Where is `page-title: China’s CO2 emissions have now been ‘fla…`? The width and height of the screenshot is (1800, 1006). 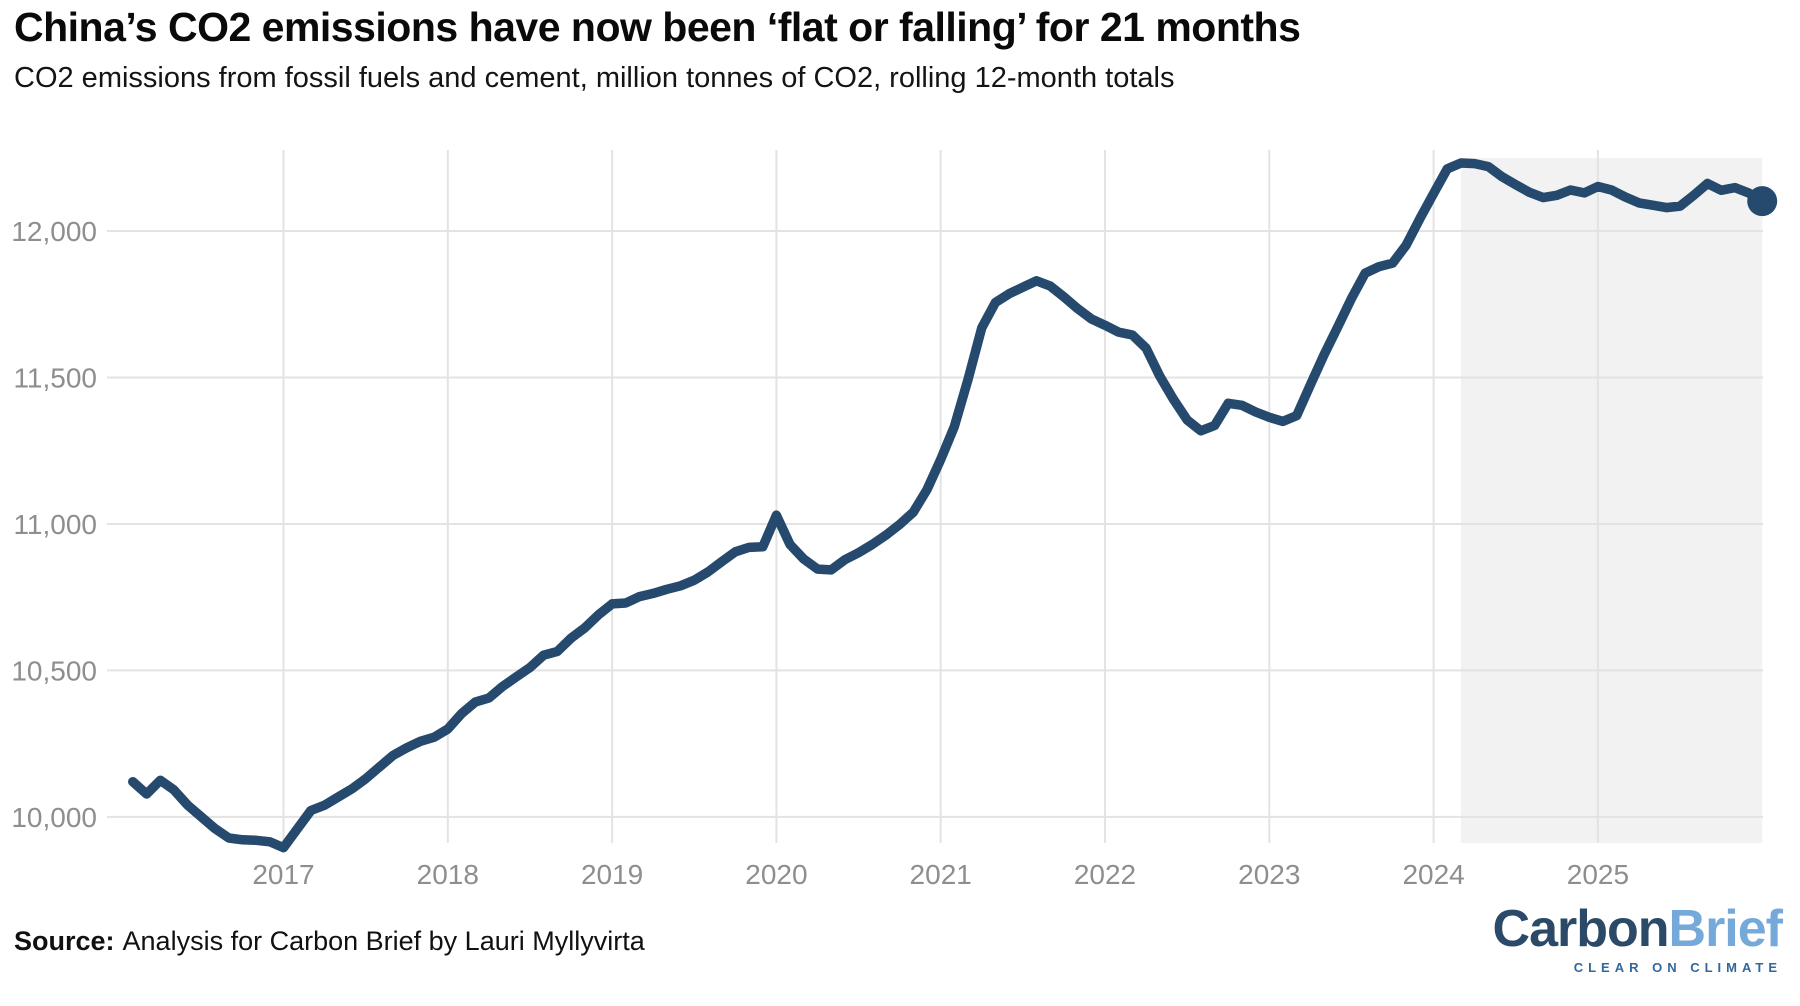 page-title: China’s CO2 emissions have now been ‘fla… is located at coordinates (657, 27).